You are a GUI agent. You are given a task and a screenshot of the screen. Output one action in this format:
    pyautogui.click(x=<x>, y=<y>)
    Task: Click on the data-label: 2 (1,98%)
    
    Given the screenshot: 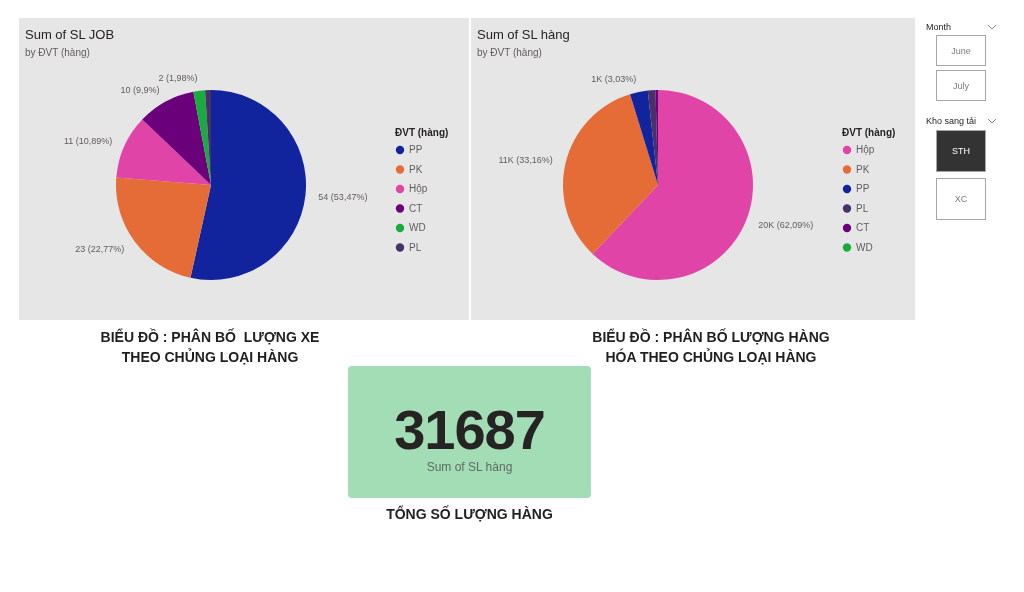 What is the action you would take?
    pyautogui.click(x=178, y=77)
    